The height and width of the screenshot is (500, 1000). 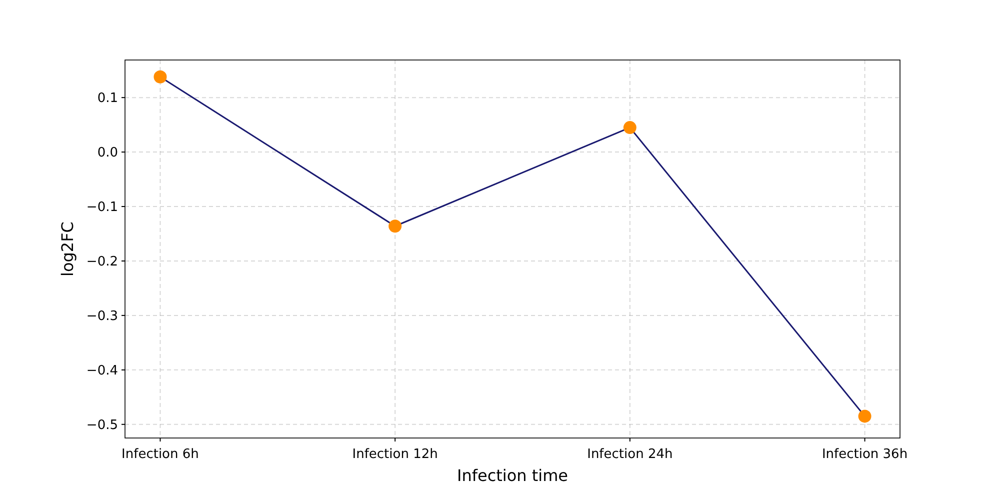 I want to click on x-tick-label: Infection 6h, so click(x=160, y=454).